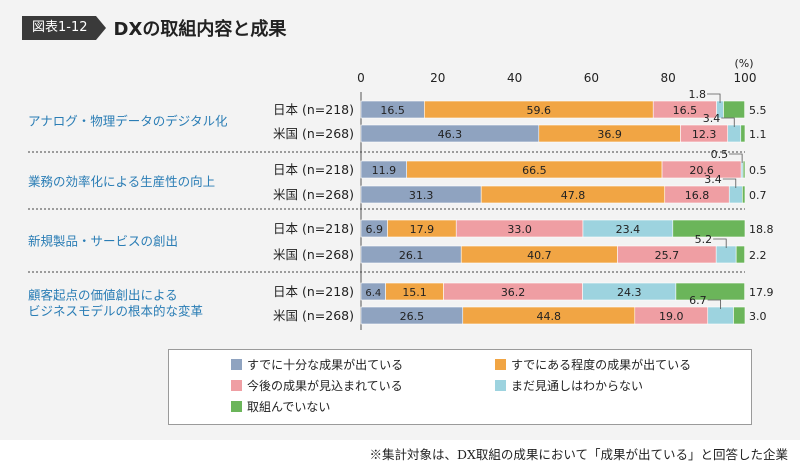 Image resolution: width=800 pixels, height=465 pixels. Describe the element at coordinates (128, 121) in the screenshot. I see `group-label: アナログ・物理データのデジタル化` at that location.